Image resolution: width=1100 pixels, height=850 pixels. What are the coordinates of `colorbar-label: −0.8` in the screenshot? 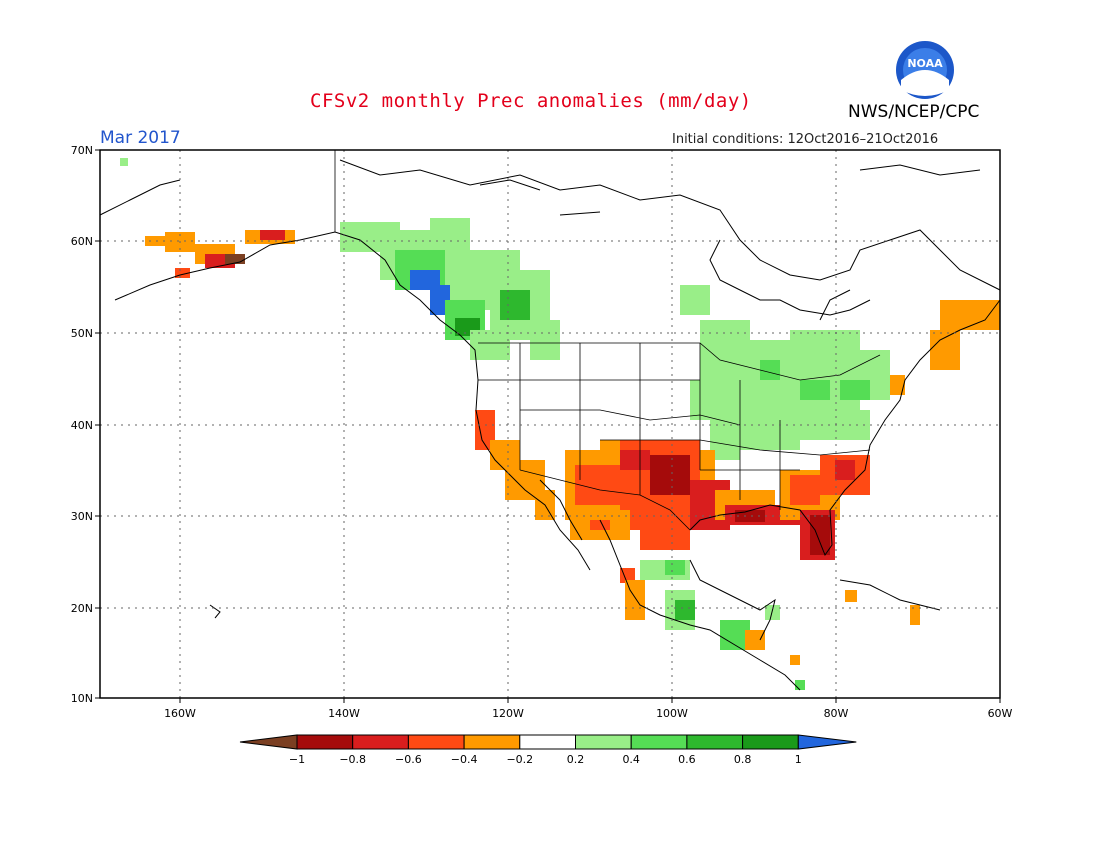 It's located at (352, 759).